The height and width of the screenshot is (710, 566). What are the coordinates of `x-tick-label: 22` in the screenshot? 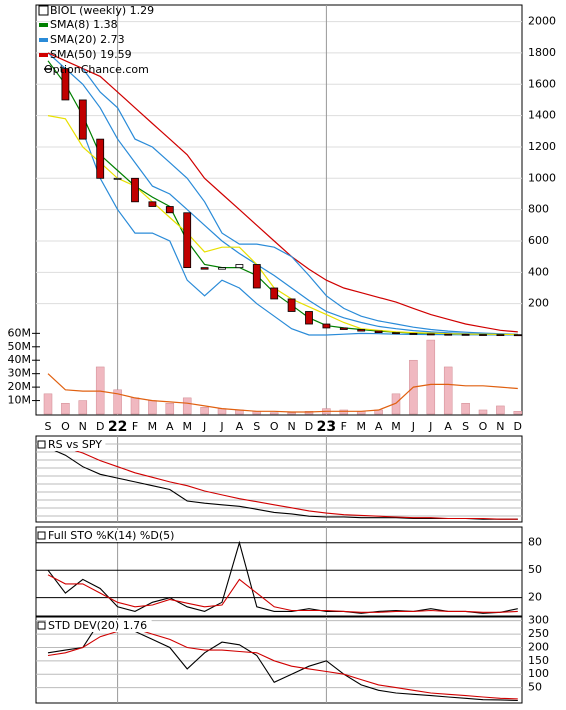 It's located at (117, 427).